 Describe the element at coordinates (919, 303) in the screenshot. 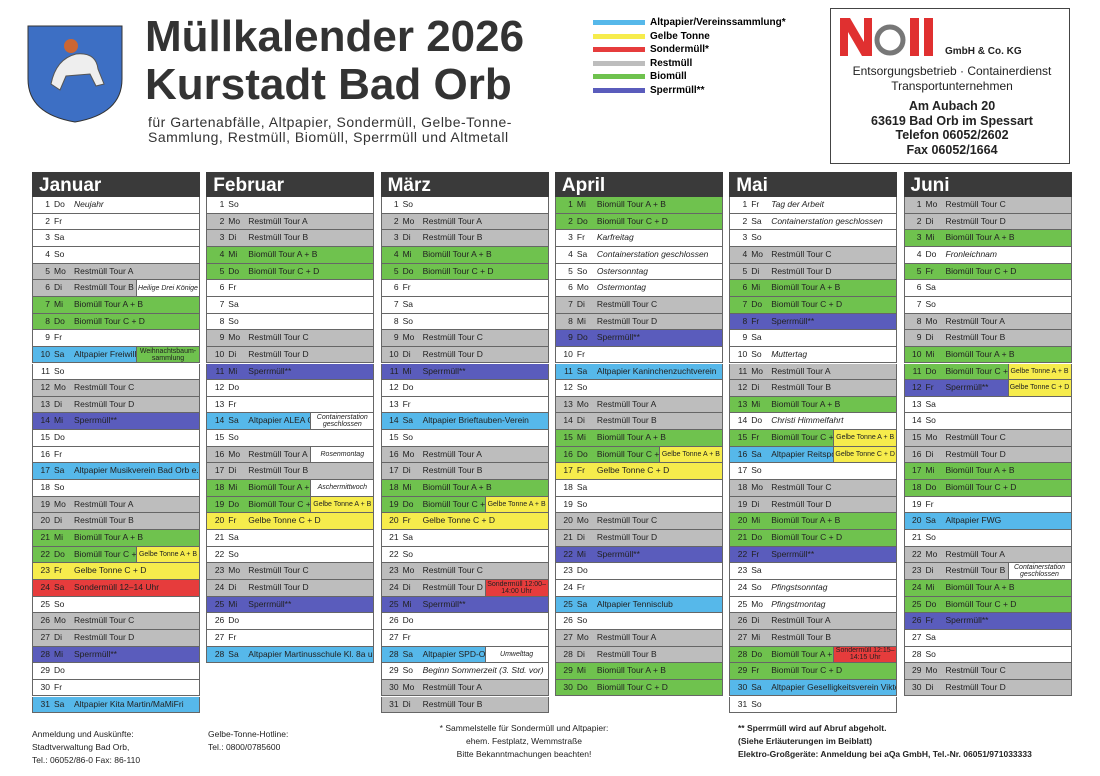

I see `day-number: 7` at that location.